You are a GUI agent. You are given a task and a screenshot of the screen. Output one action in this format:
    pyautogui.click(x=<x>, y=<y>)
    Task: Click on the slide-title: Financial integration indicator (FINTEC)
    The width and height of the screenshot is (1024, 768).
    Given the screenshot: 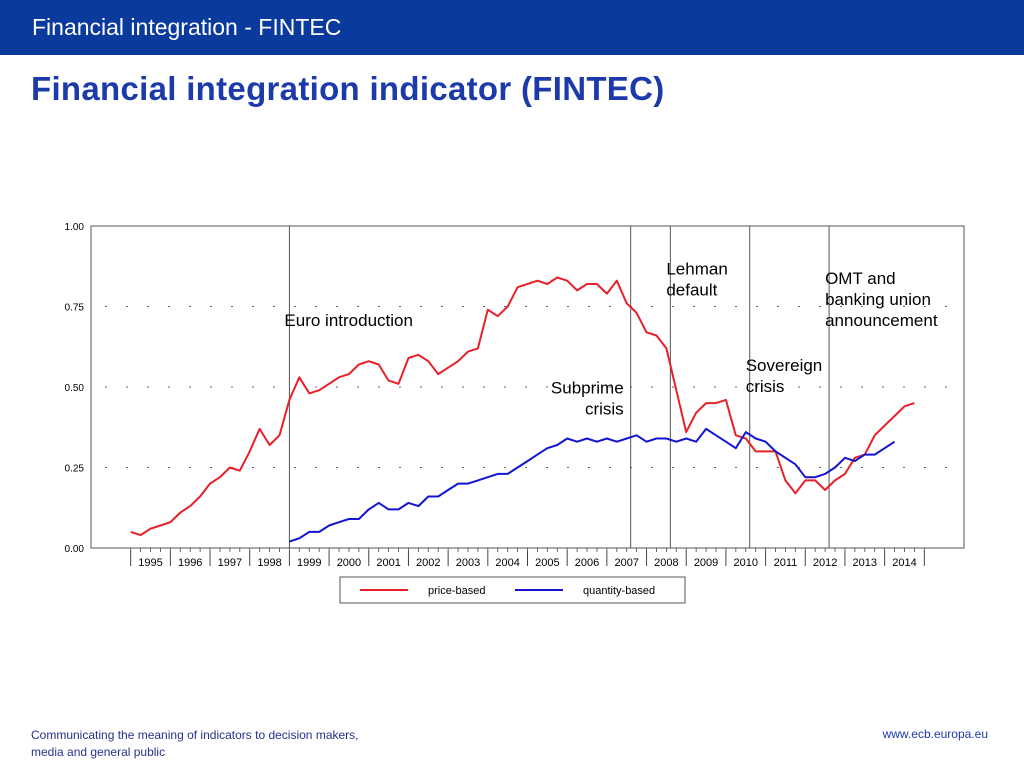 What is the action you would take?
    pyautogui.click(x=348, y=88)
    